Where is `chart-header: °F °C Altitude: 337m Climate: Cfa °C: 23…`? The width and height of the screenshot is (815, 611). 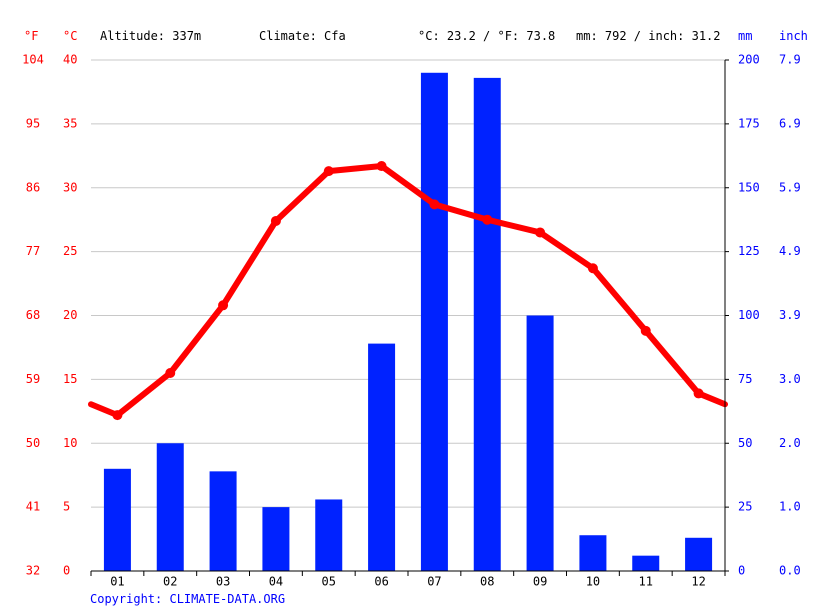 chart-header: °F °C Altitude: 337m Climate: Cfa °C: 23… is located at coordinates (416, 36).